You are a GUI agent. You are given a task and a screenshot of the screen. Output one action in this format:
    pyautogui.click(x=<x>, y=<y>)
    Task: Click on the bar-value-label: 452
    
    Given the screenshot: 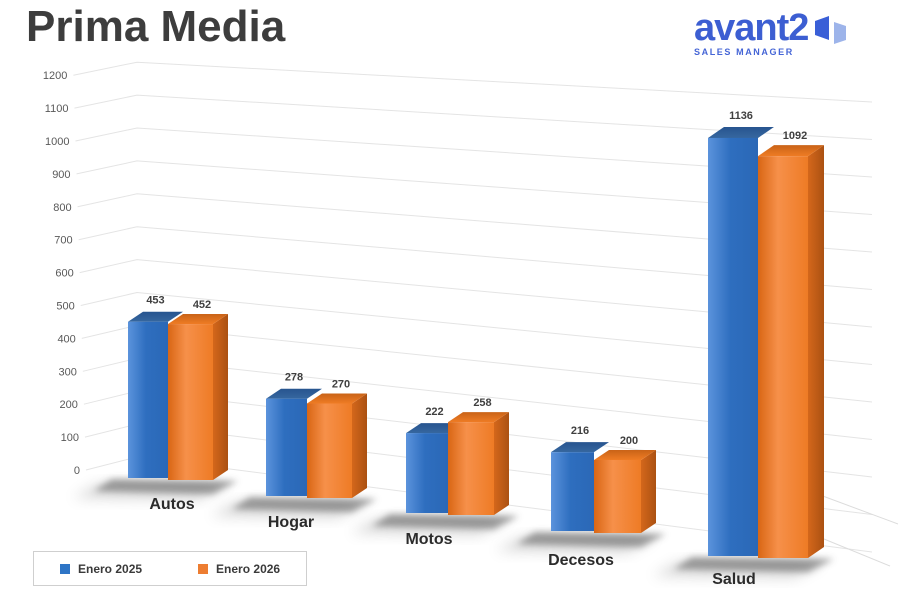 What is the action you would take?
    pyautogui.click(x=202, y=305)
    